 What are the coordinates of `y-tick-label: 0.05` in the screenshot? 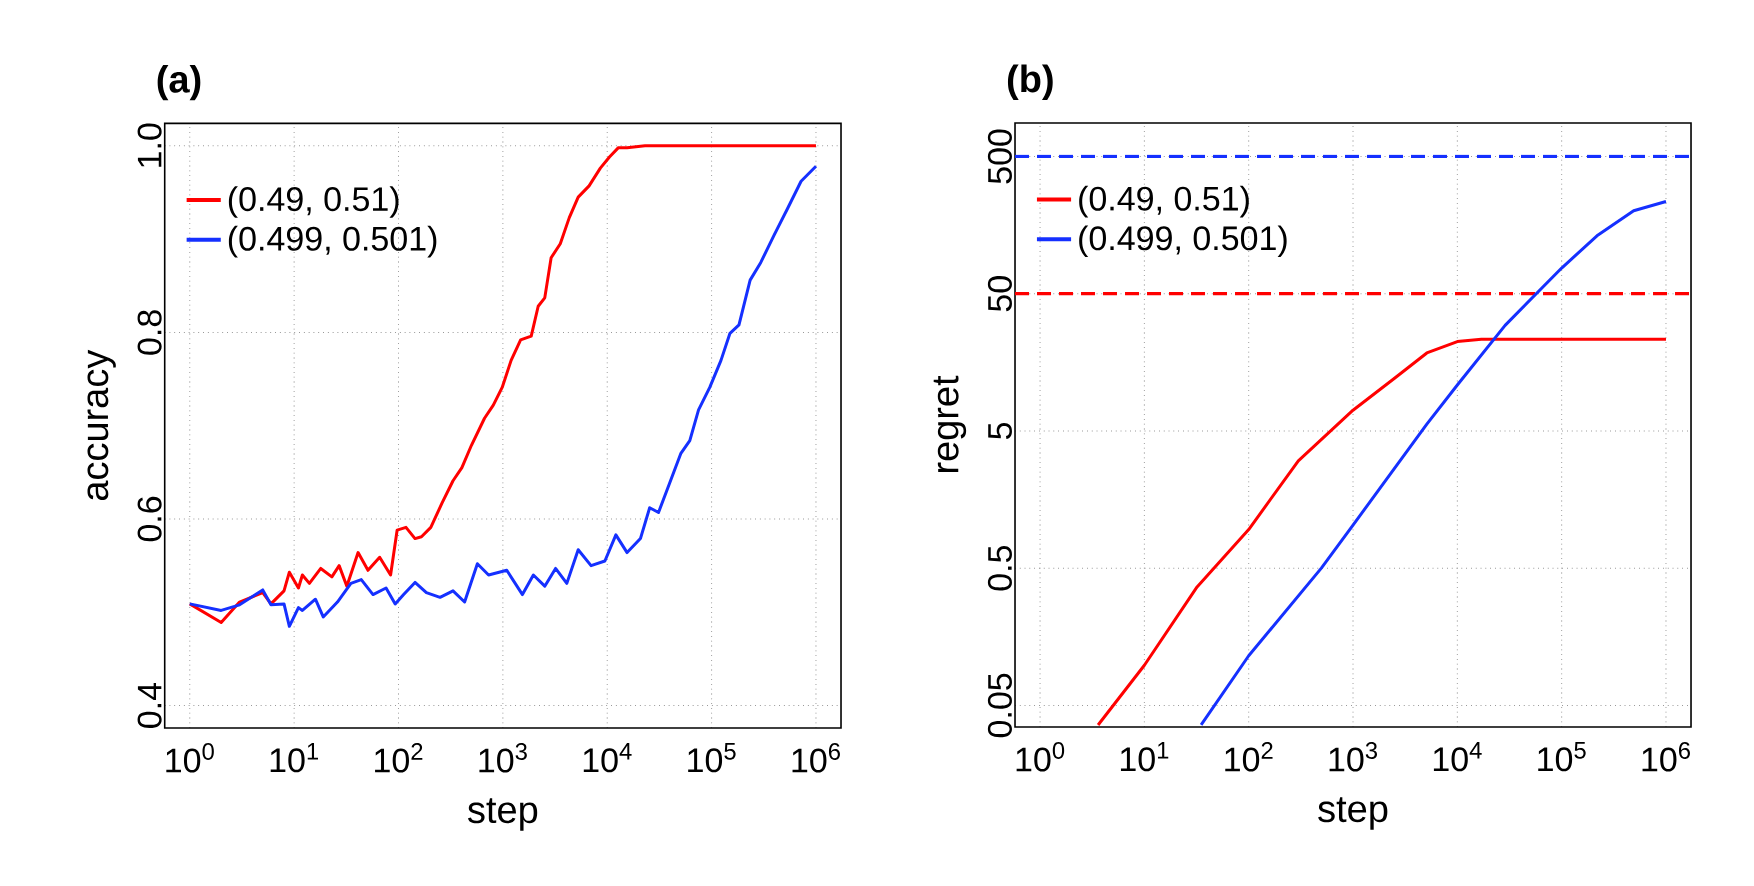 It's located at (999, 705).